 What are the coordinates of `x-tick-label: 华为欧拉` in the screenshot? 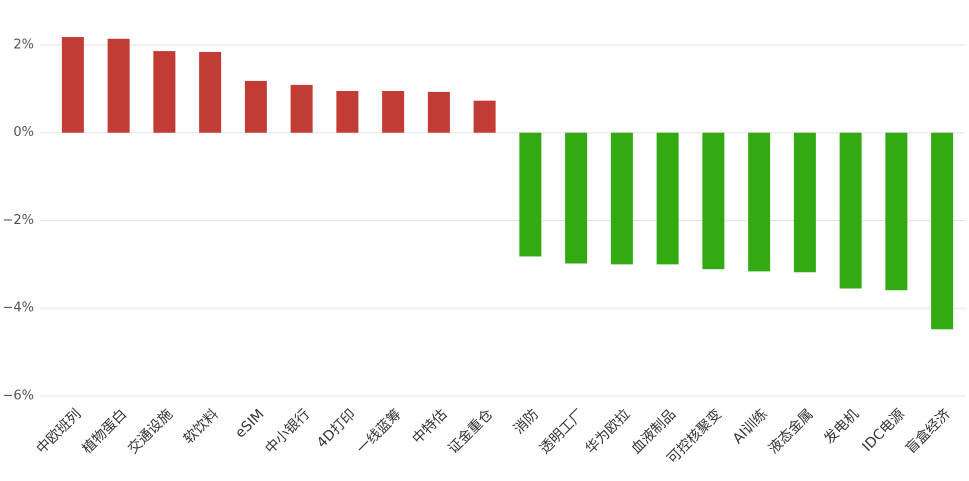 It's located at (608, 431).